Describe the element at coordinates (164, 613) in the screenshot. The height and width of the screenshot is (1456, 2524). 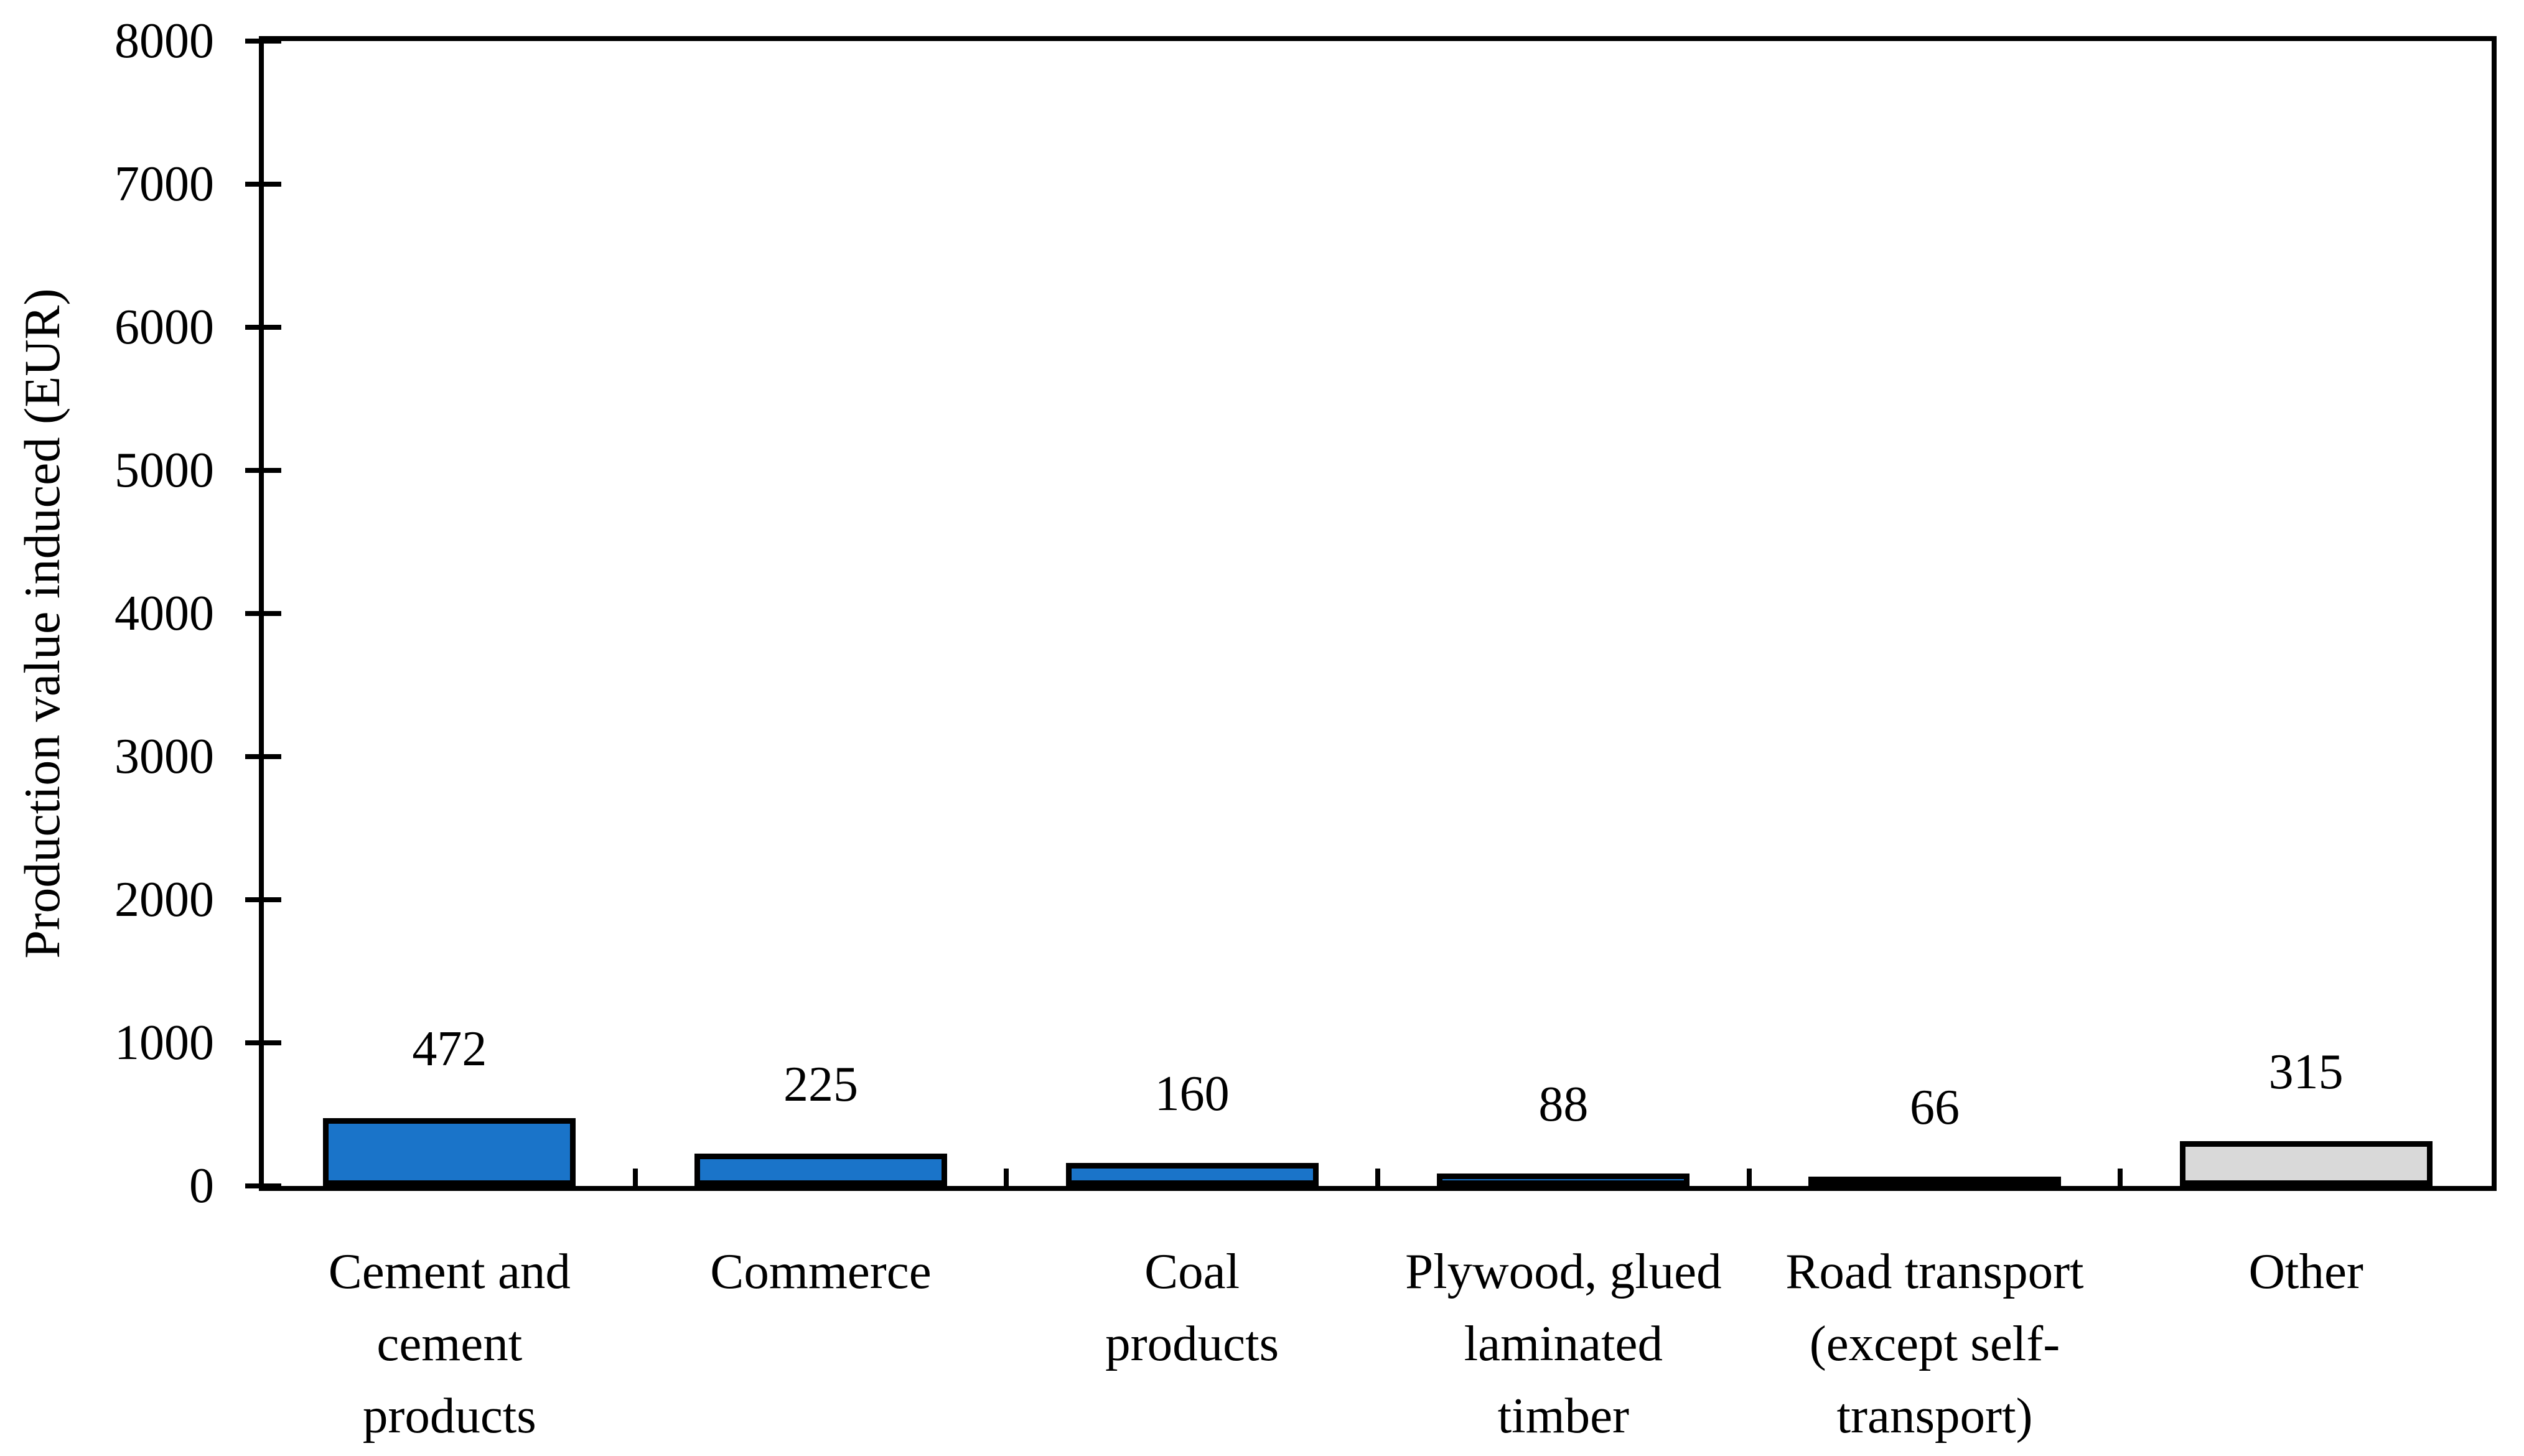
I see `y-axis-tick-label: 4000` at that location.